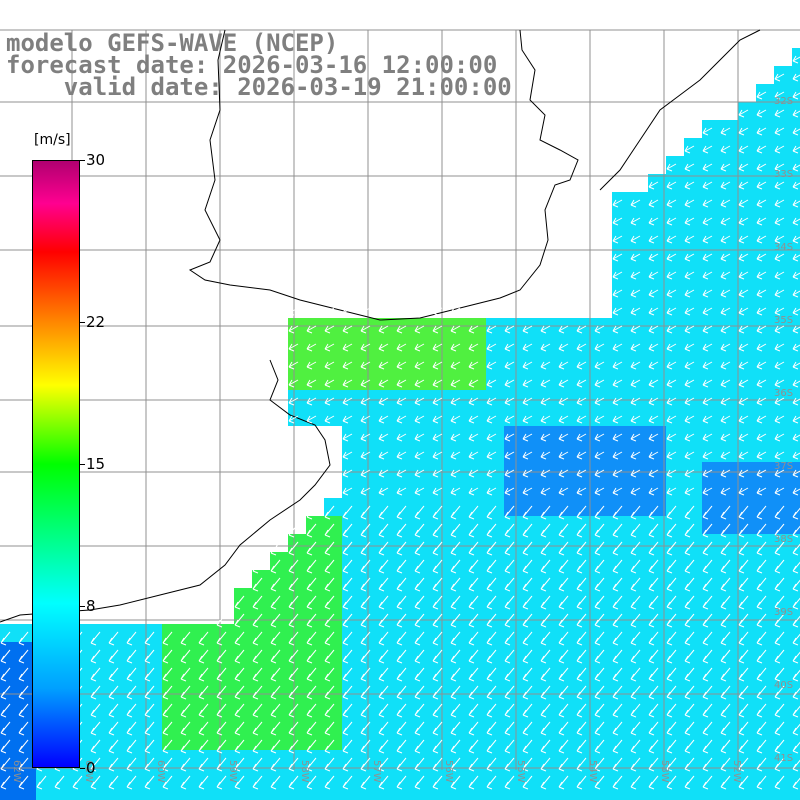 Image resolution: width=800 pixels, height=800 pixels. I want to click on longitude-label: 59W, so click(232, 771).